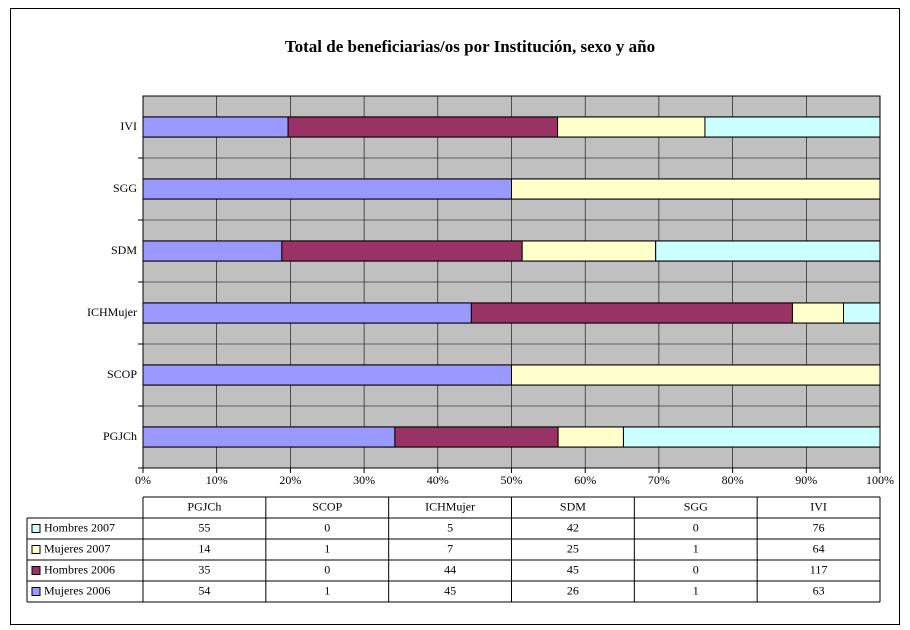 This screenshot has width=910, height=630. What do you see at coordinates (143, 480) in the screenshot?
I see `x-tick-label: 0%` at bounding box center [143, 480].